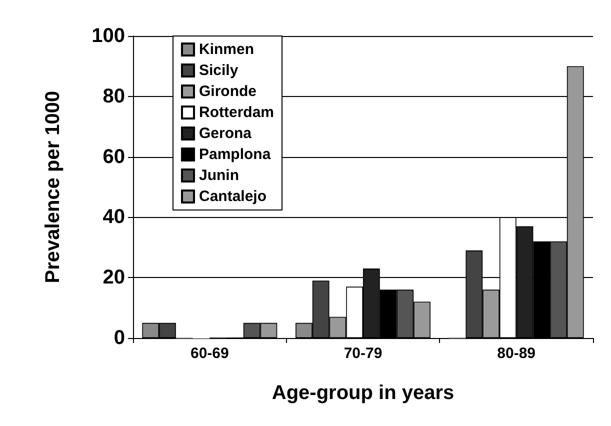 The width and height of the screenshot is (611, 426). Describe the element at coordinates (113, 277) in the screenshot. I see `y-tick-label: 20` at that location.